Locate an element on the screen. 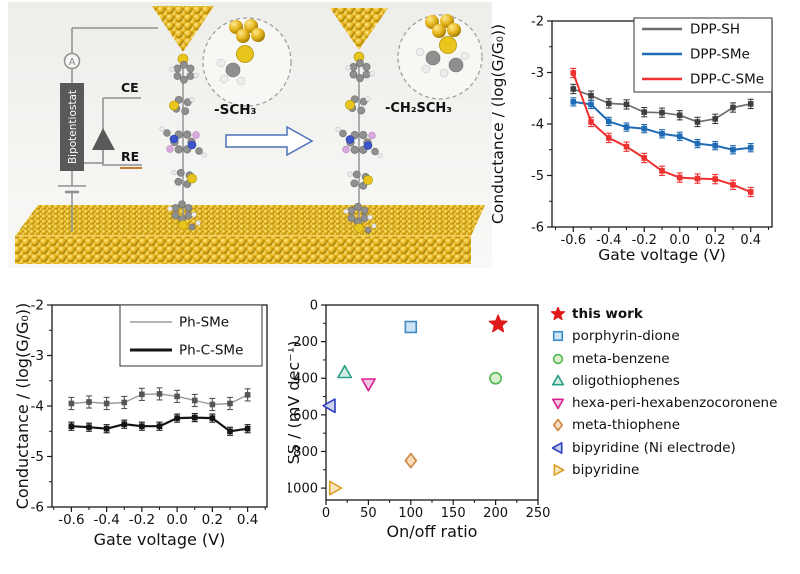 This screenshot has width=800, height=574. y-tick-label: 400 is located at coordinates (305, 379).